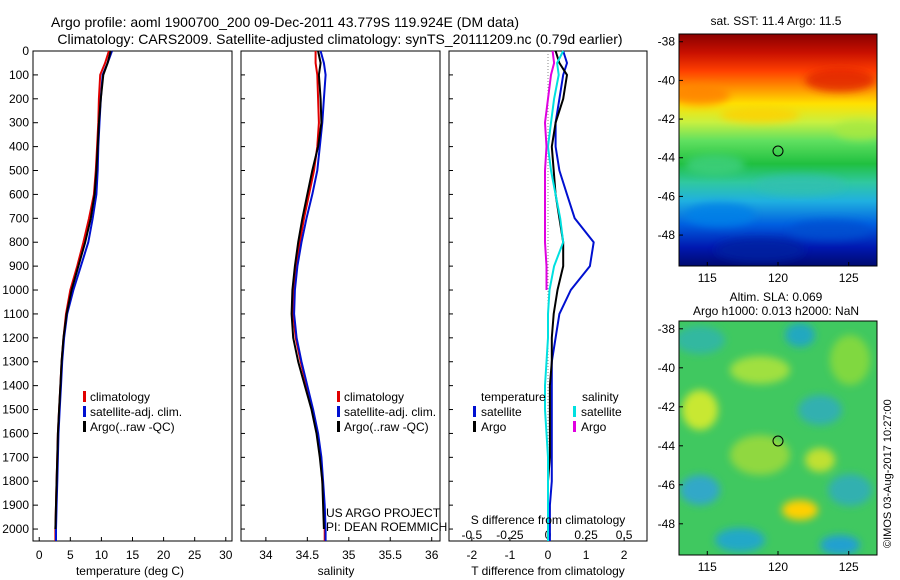  What do you see at coordinates (432, 555) in the screenshot?
I see `x-tick-label: 36` at bounding box center [432, 555].